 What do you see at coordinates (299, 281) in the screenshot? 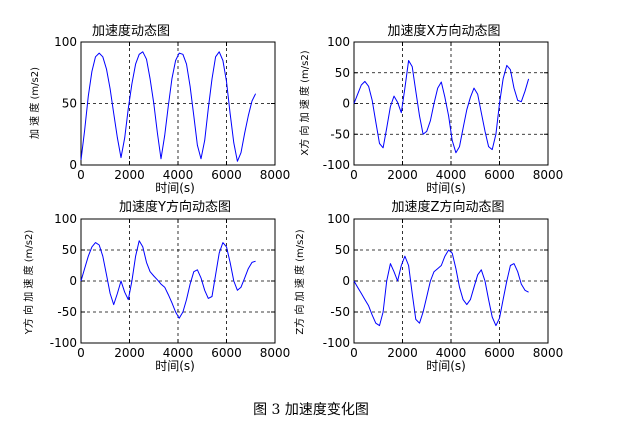
I see `y-axis-label: Z方 向 加 速 度 (m/s2)` at bounding box center [299, 281].